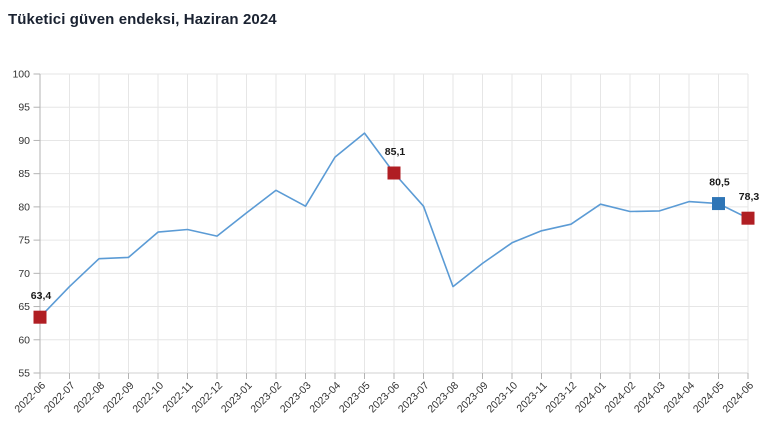 The width and height of the screenshot is (770, 437). I want to click on x-axis-label: 2023-01, so click(237, 398).